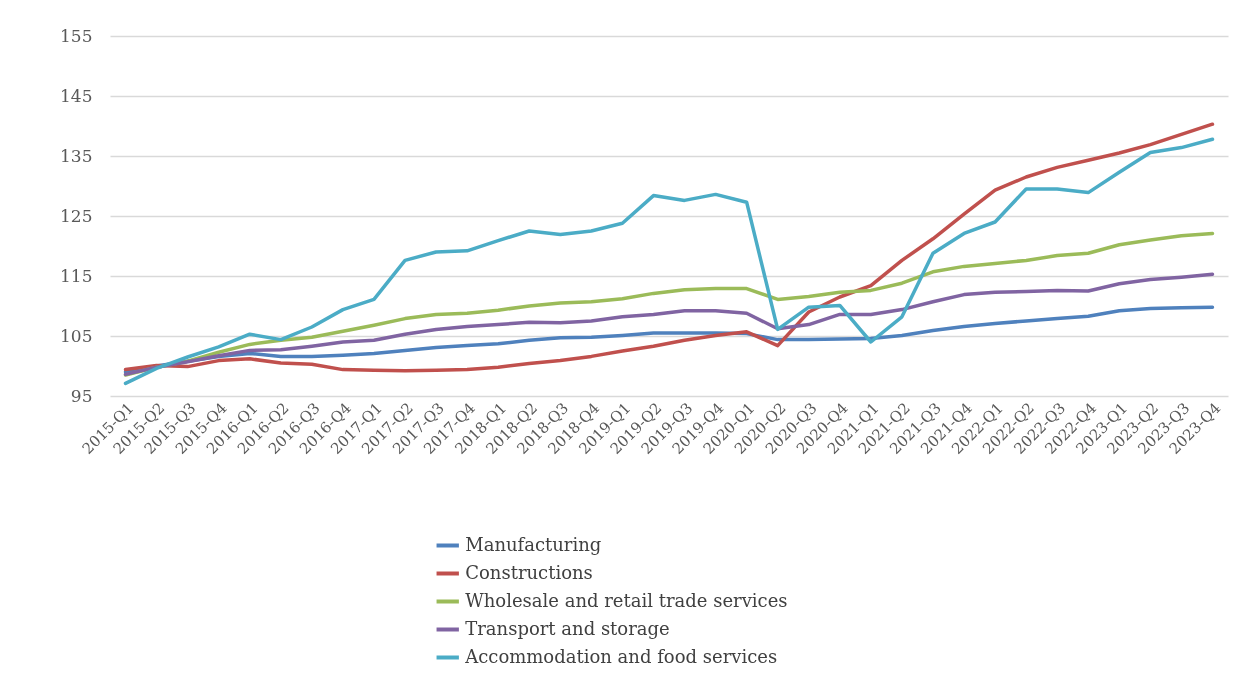 This screenshot has height=686, width=1248. I want to click on legend-label: Manufacturing, so click(533, 544).